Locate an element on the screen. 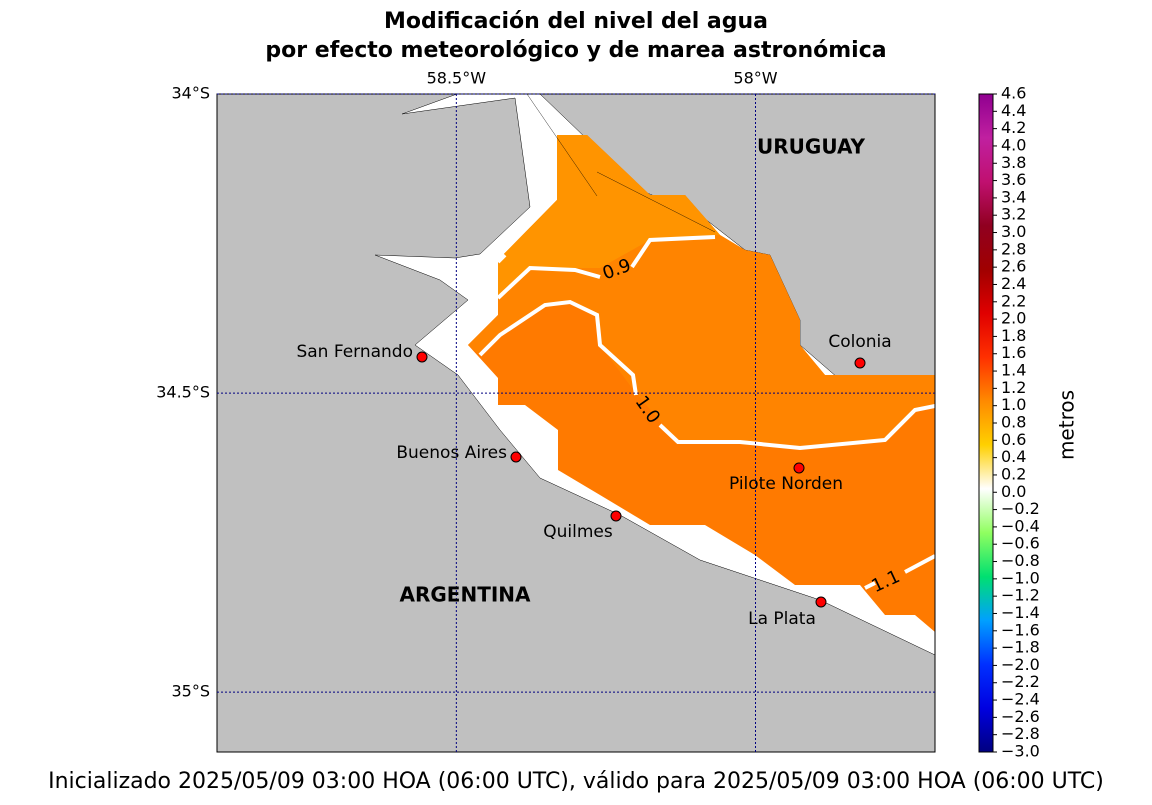 The image size is (1152, 805). colorbar-tick-label: 2.2 is located at coordinates (1013, 300).